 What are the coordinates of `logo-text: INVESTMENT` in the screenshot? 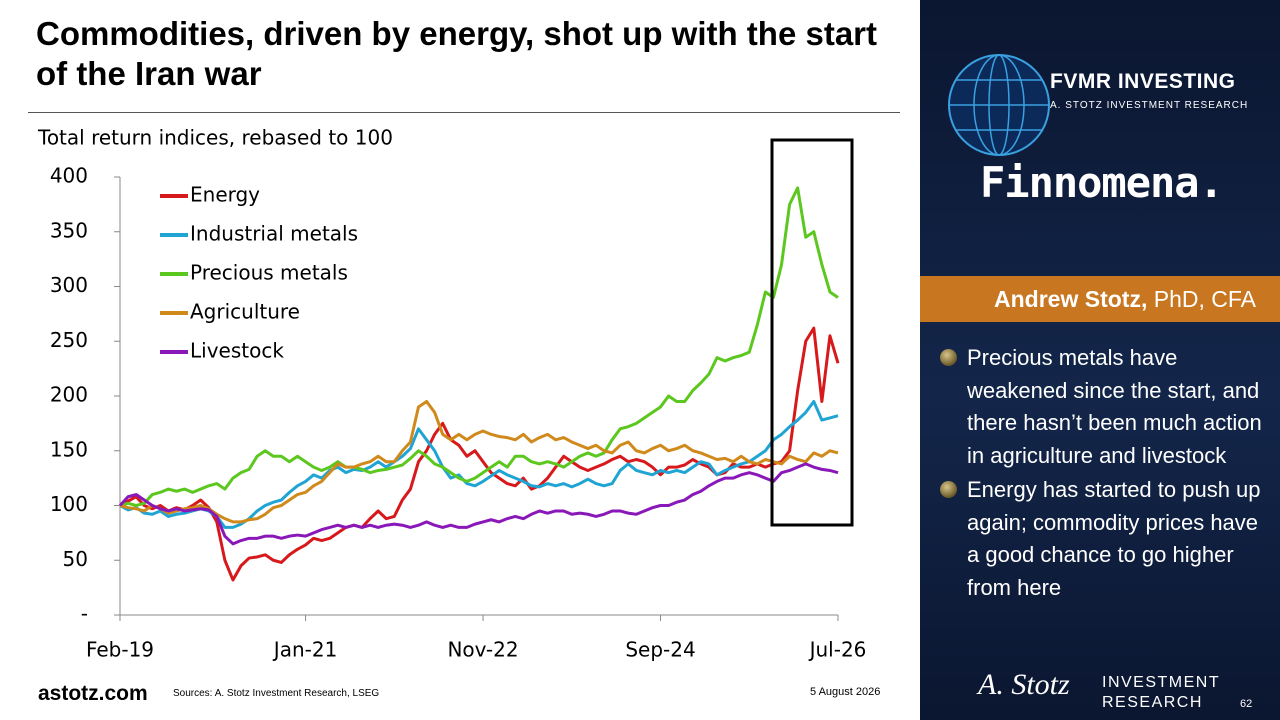 It's located at (1161, 682).